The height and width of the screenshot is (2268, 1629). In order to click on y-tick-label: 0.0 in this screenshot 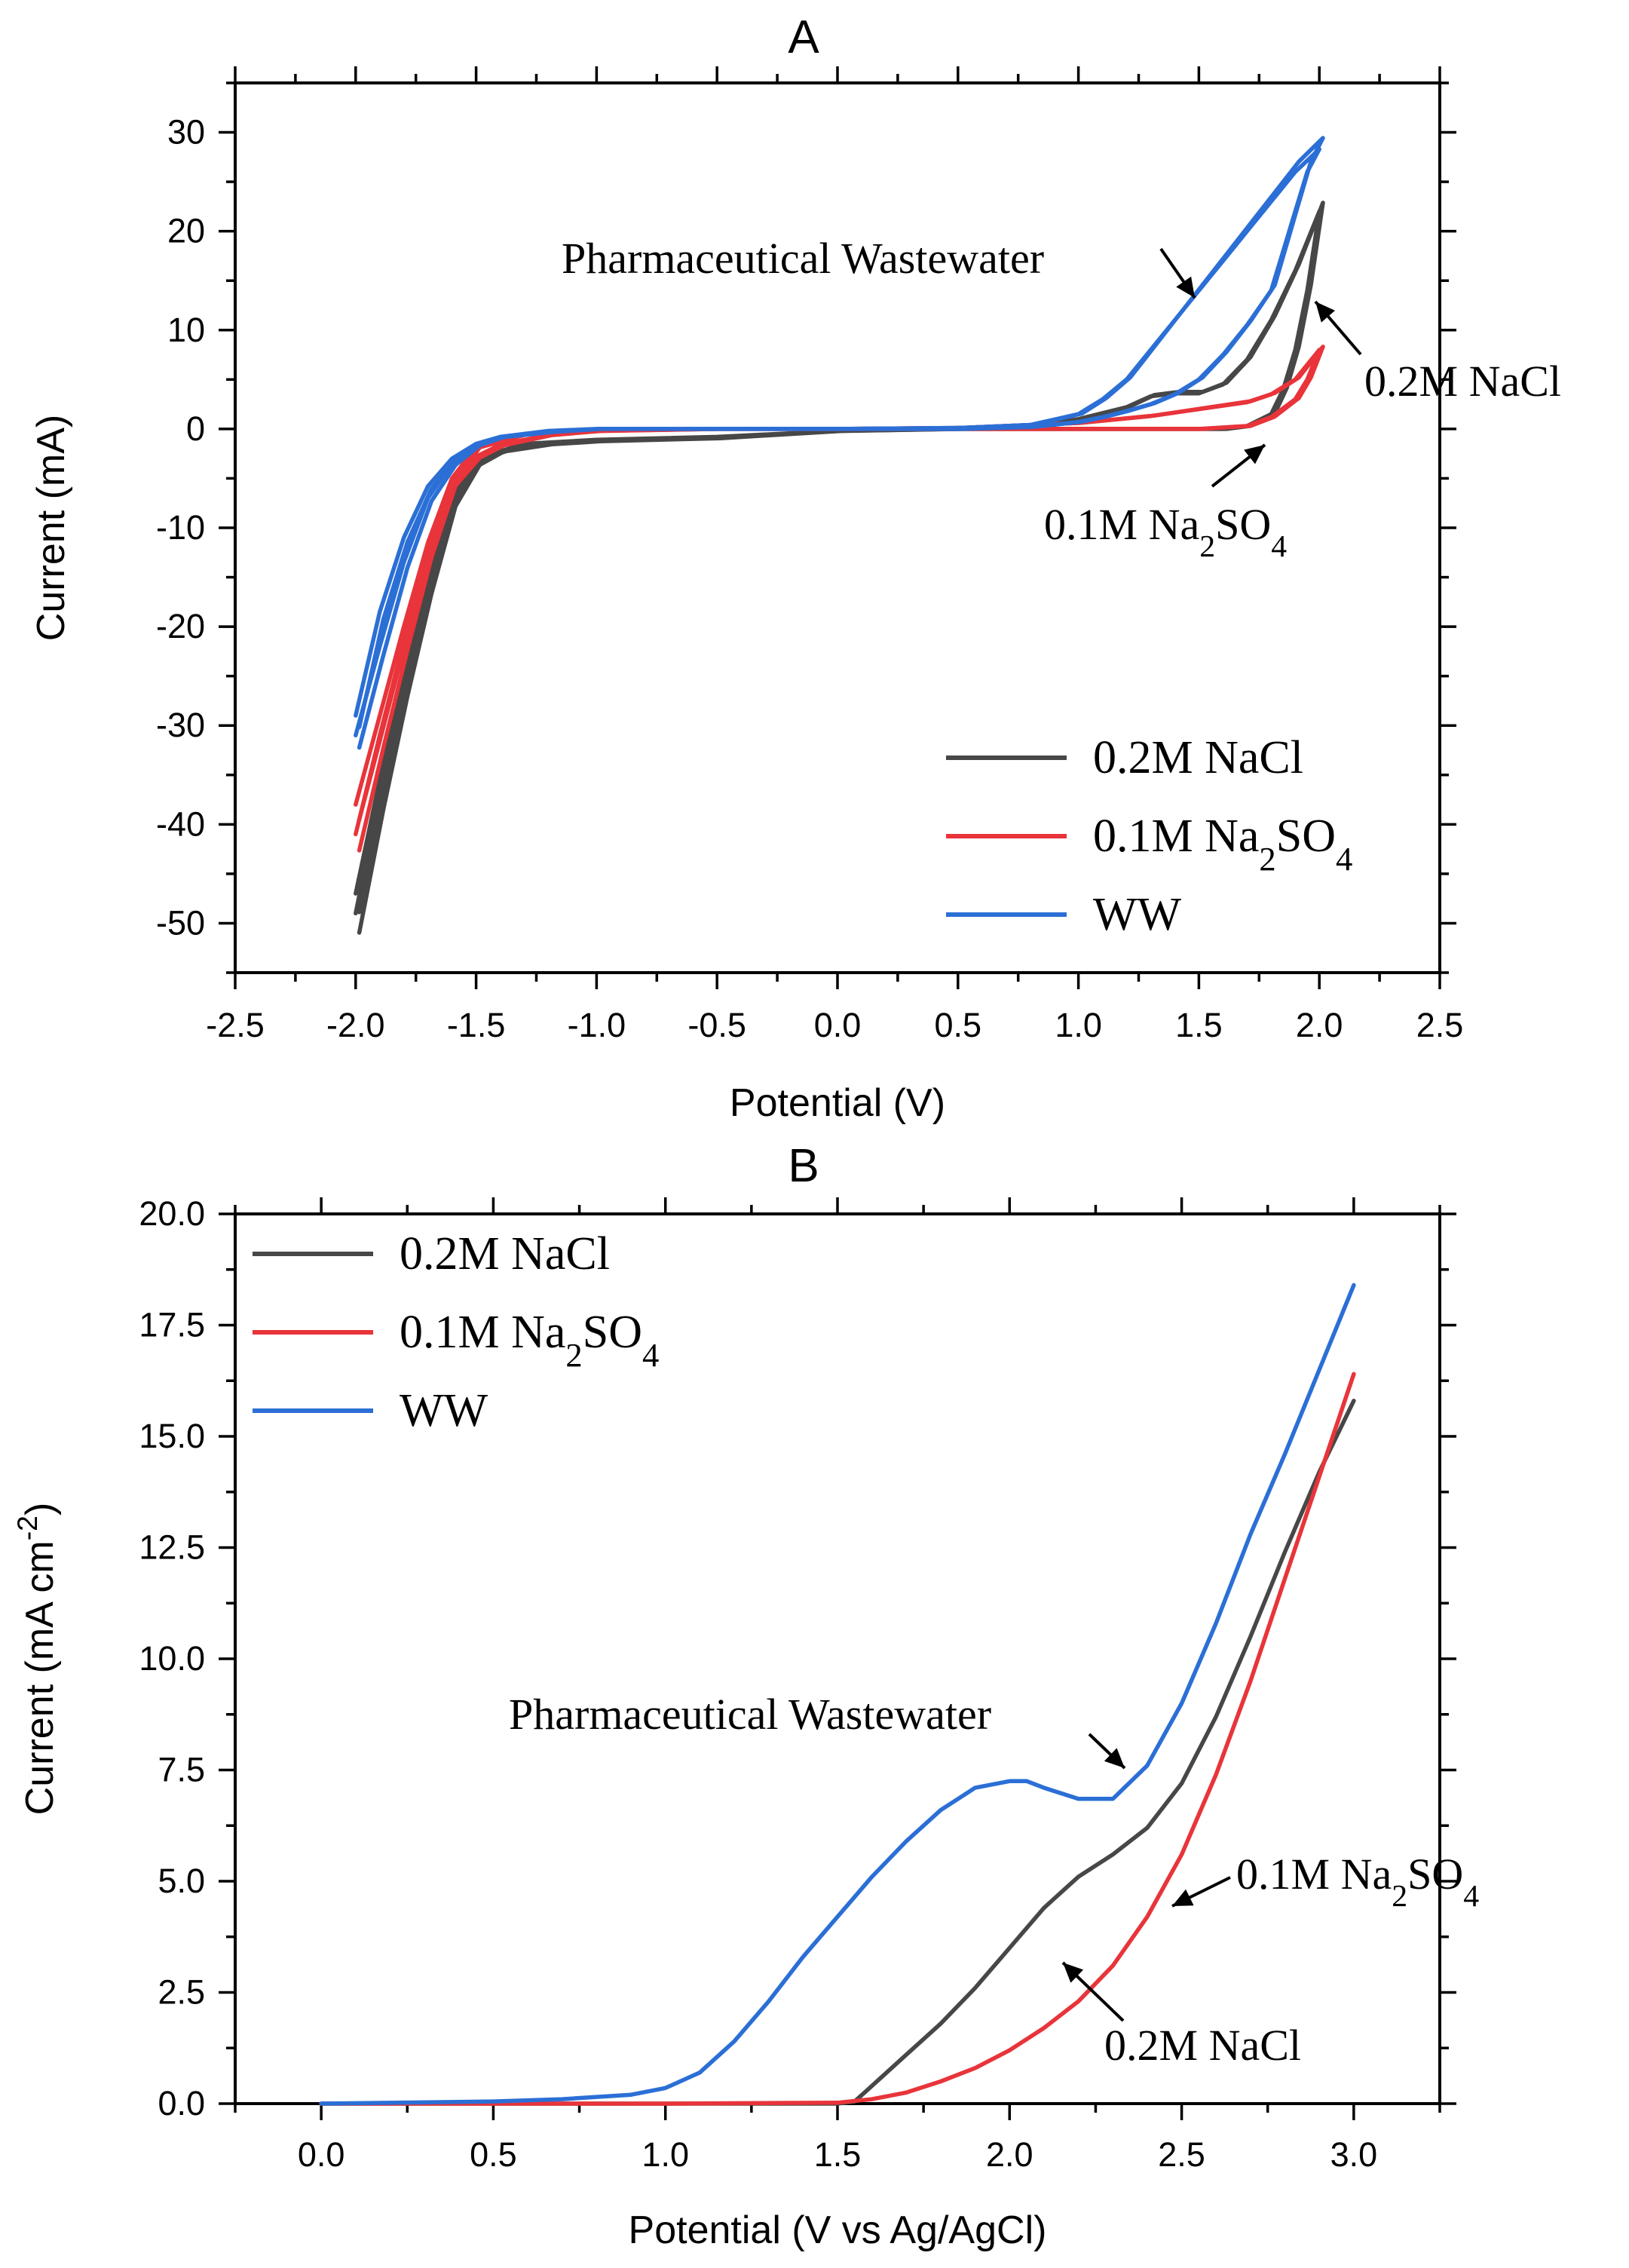, I will do `click(181, 2103)`.